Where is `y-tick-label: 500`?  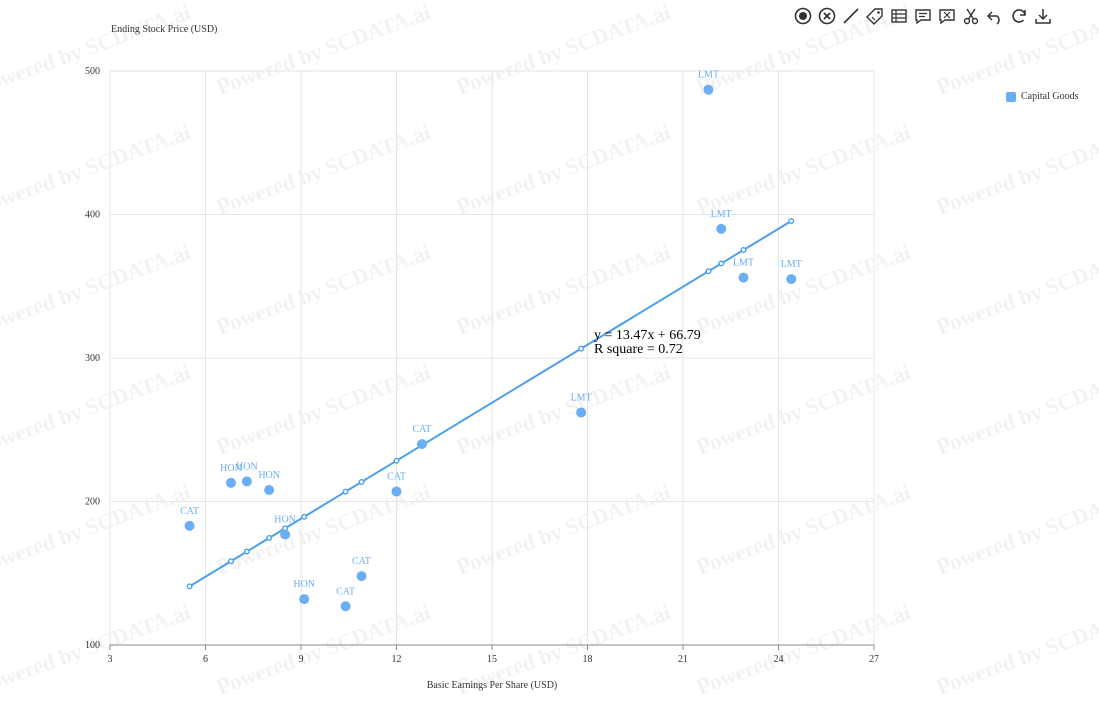 y-tick-label: 500 is located at coordinates (92, 71).